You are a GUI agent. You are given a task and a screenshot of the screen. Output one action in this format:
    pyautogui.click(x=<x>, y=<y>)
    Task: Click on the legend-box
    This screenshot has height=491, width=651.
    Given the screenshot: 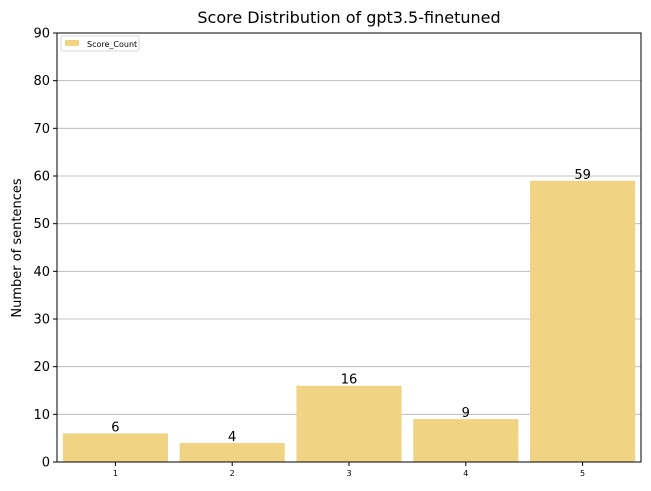 What is the action you would take?
    pyautogui.click(x=100, y=43)
    